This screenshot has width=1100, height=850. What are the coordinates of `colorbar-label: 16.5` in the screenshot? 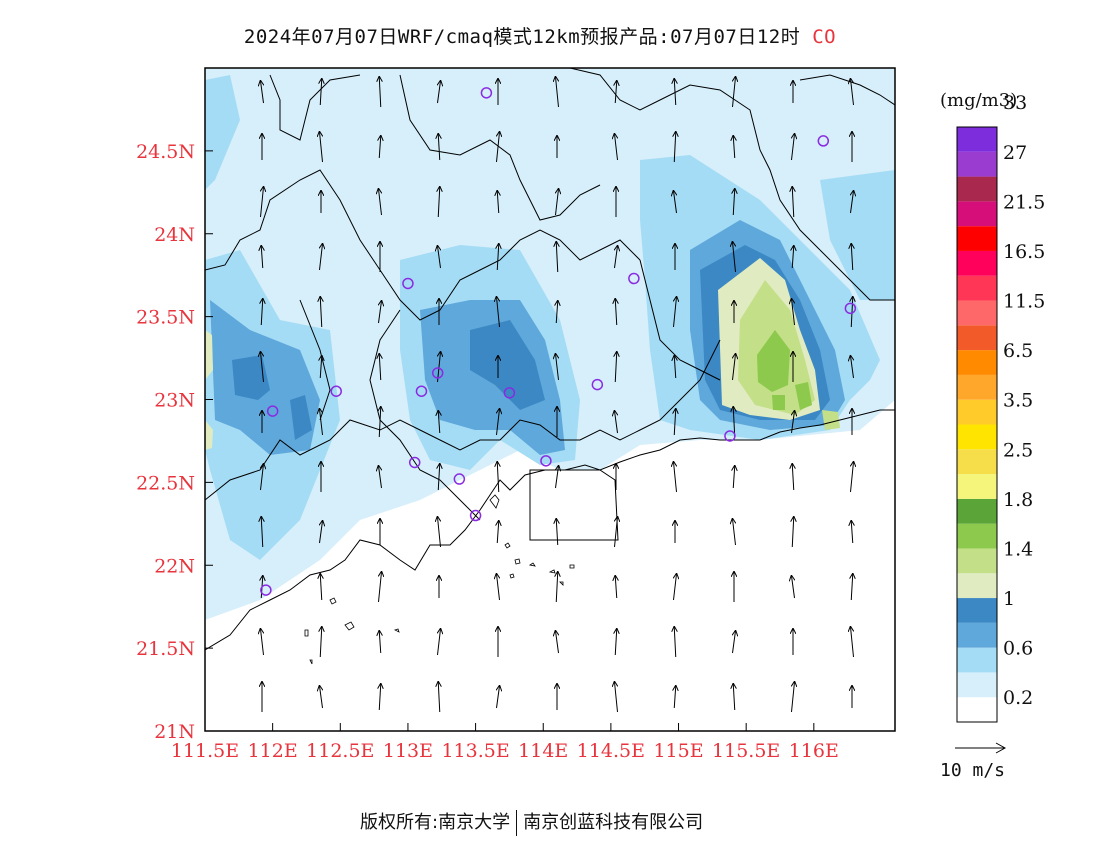 It's located at (1024, 252).